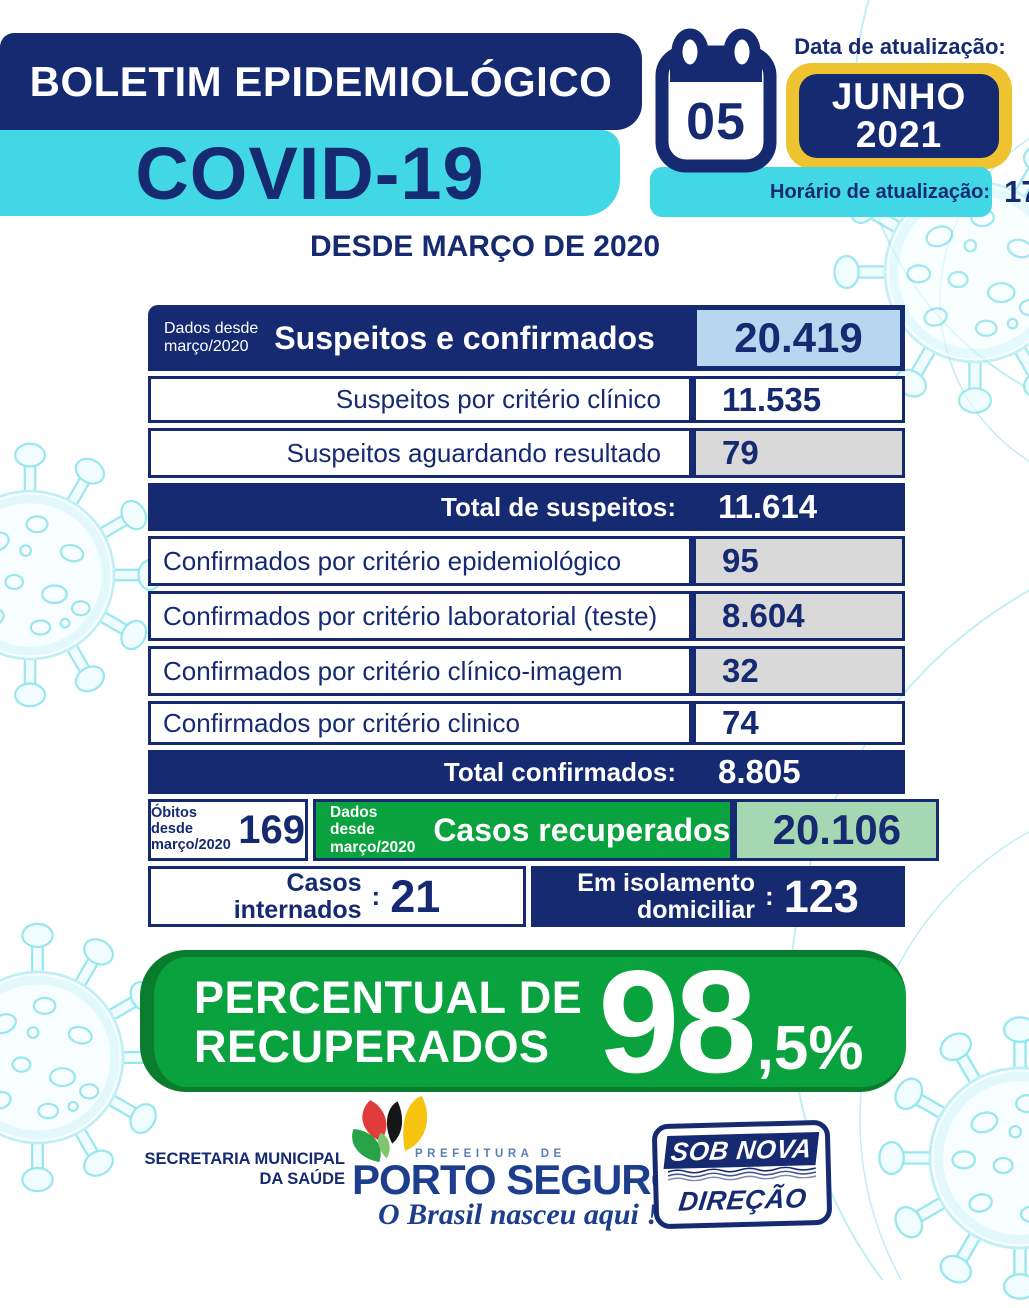 This screenshot has width=1029, height=1308. I want to click on recovered-note: Dados desde março/2020, so click(373, 830).